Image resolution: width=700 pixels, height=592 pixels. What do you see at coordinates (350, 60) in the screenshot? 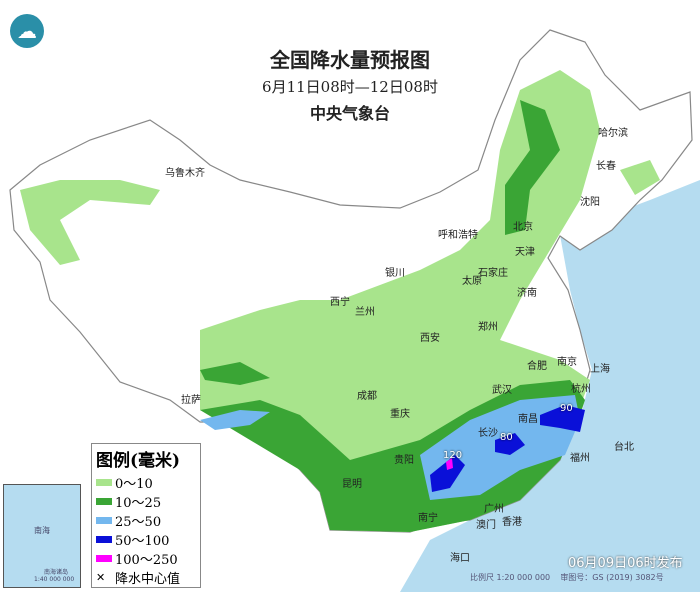
I see `map-title: 全国降水量预报图` at bounding box center [350, 60].